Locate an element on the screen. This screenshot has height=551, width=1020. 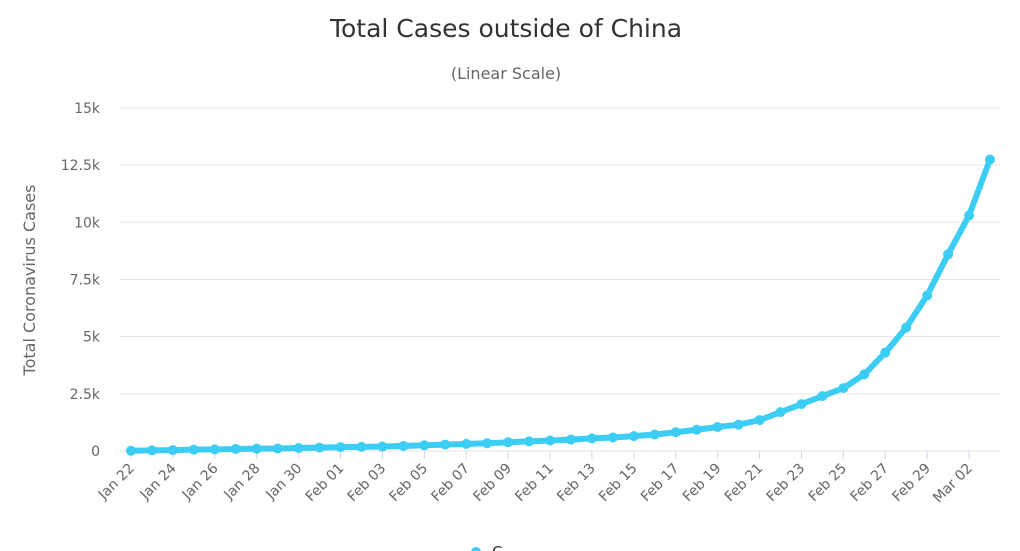
x-tick-label: Feb 03 is located at coordinates (367, 483).